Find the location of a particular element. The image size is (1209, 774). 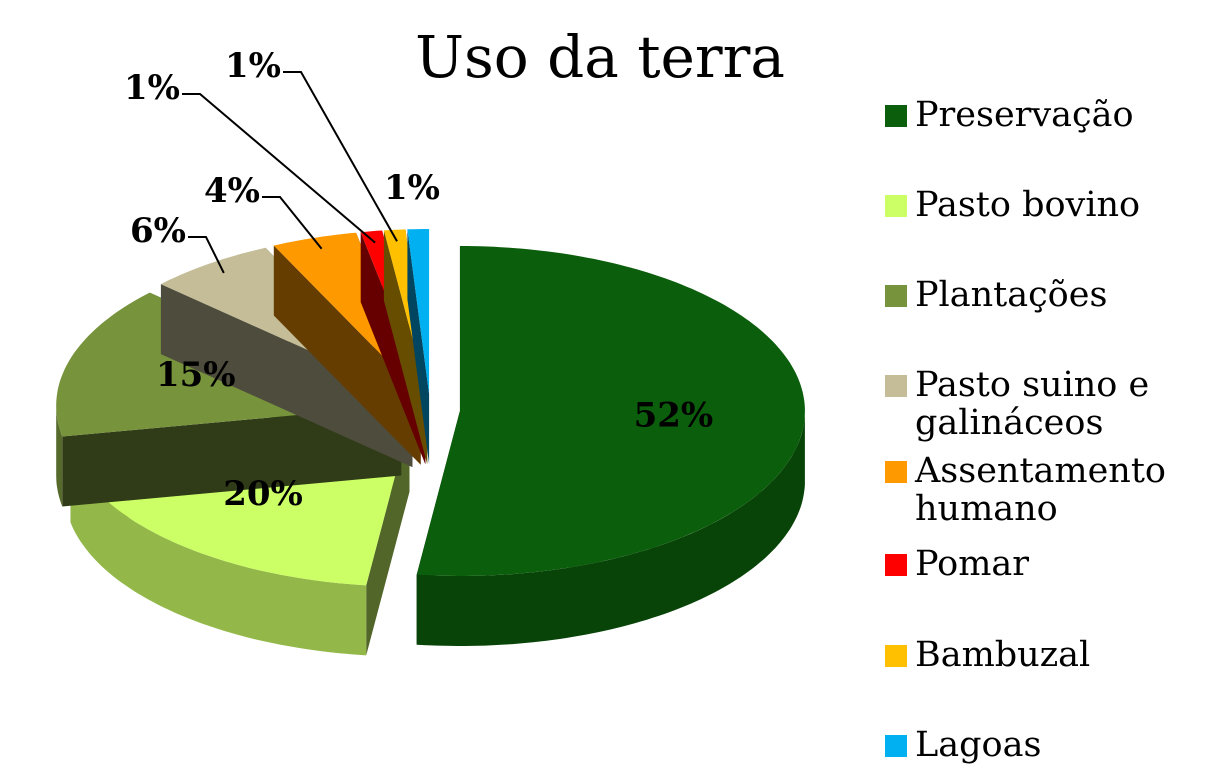

data-label: 52% is located at coordinates (674, 415).